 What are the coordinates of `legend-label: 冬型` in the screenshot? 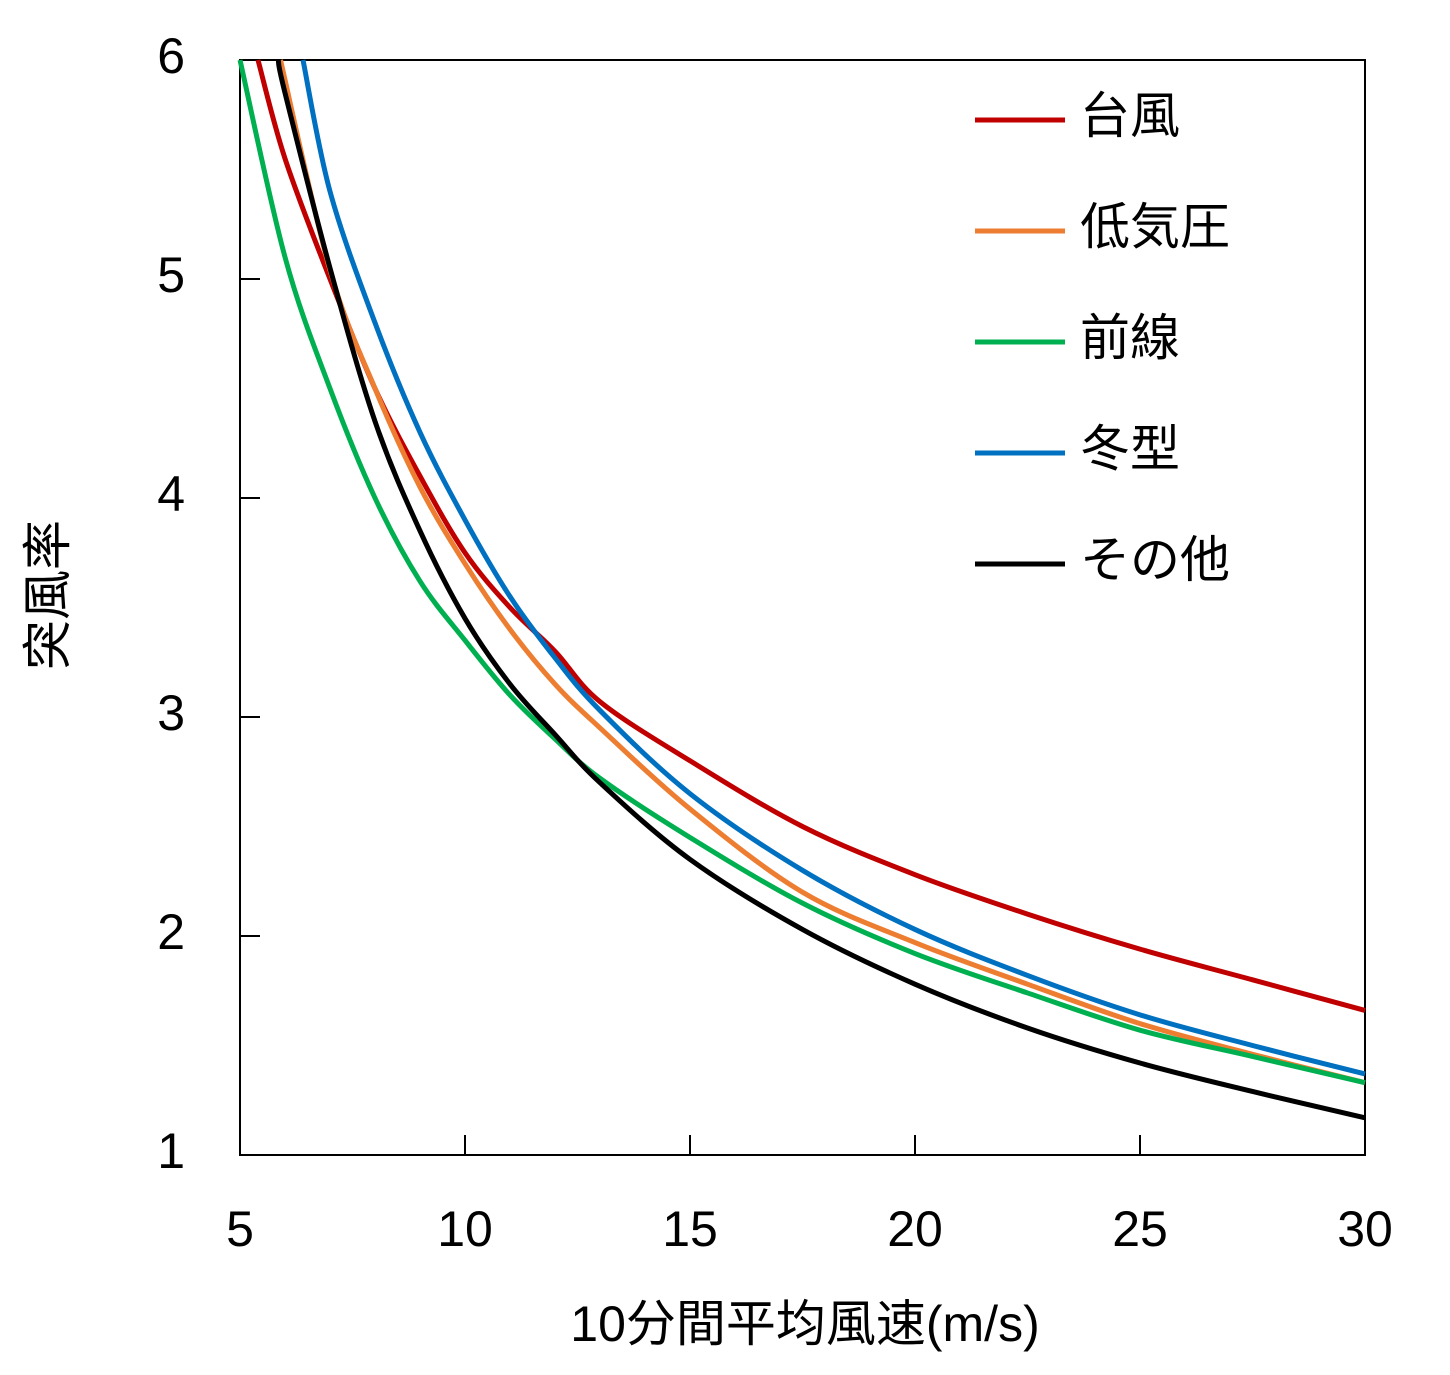 It's located at (1130, 449).